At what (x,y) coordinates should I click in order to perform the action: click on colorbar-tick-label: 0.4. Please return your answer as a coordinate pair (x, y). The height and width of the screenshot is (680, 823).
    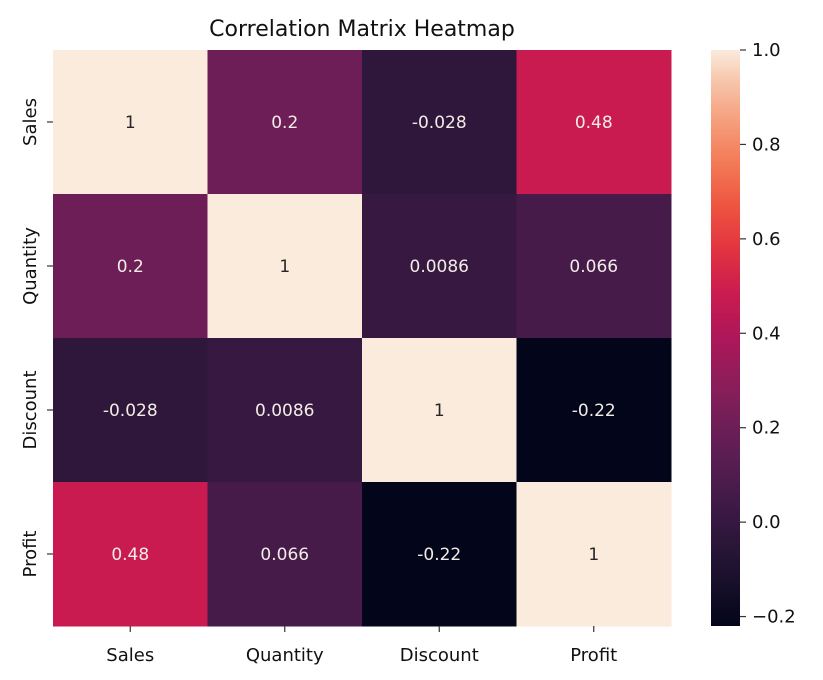
    Looking at the image, I should click on (766, 333).